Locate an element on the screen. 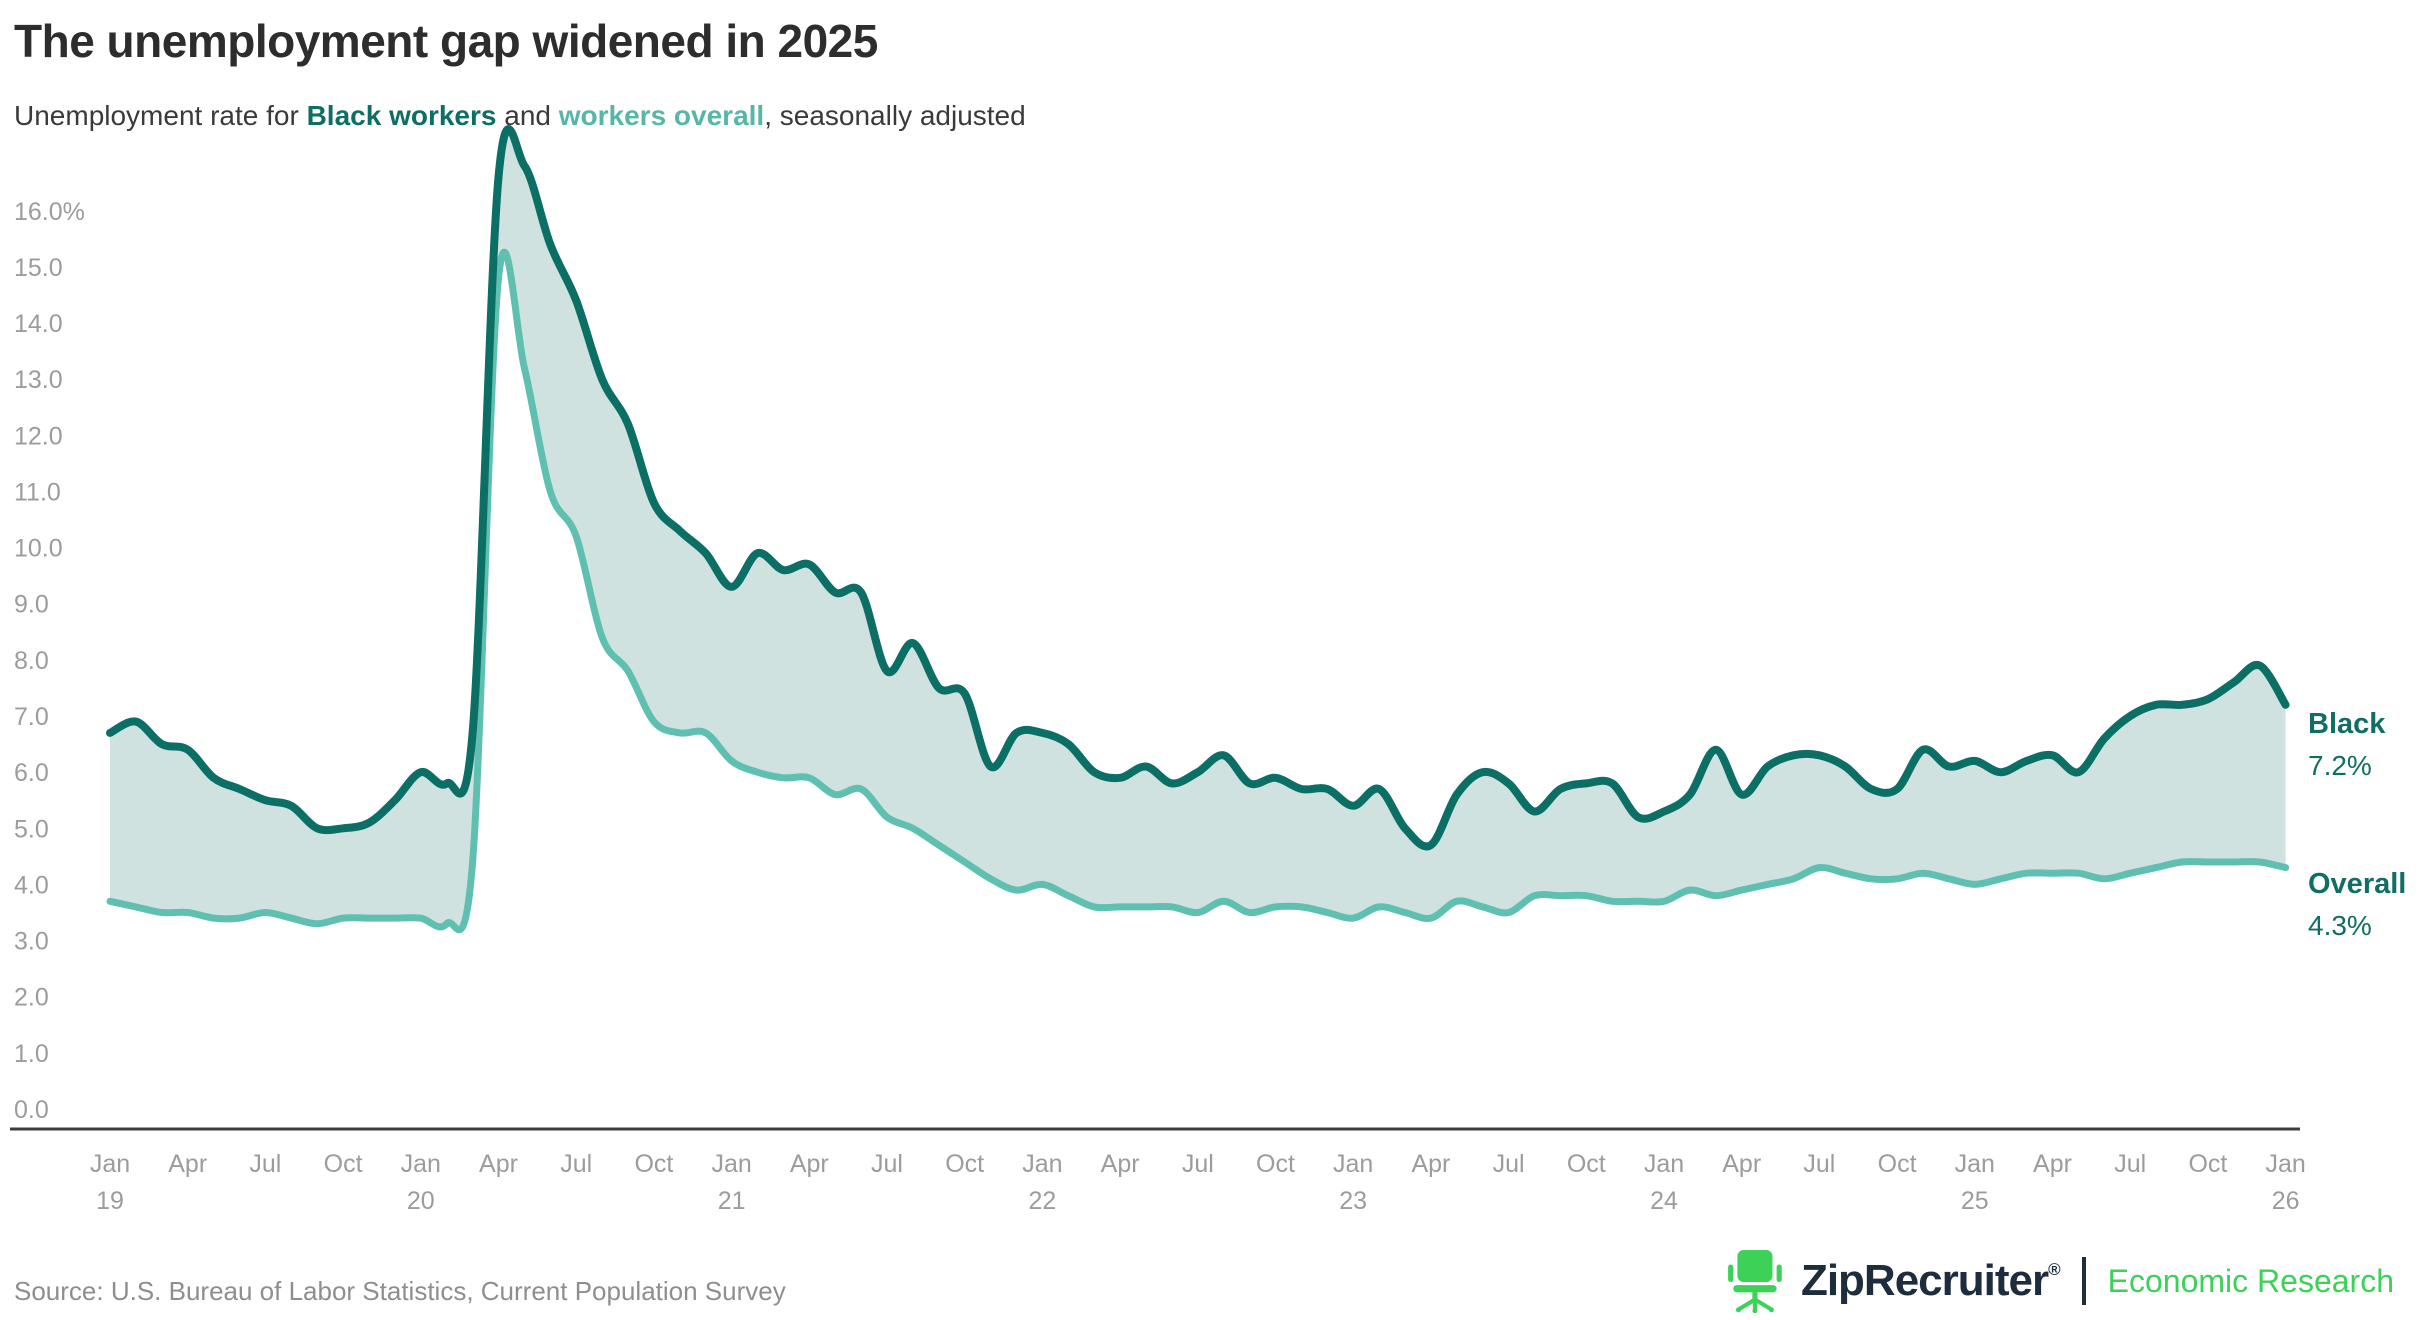 The width and height of the screenshot is (2420, 1320). y-tick-label: 10.0 is located at coordinates (38, 549).